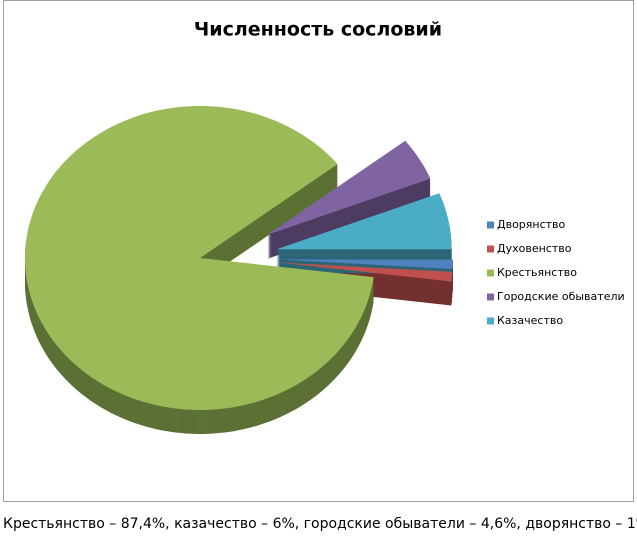 The width and height of the screenshot is (637, 537). What do you see at coordinates (530, 320) in the screenshot?
I see `legend-label: Казачество` at bounding box center [530, 320].